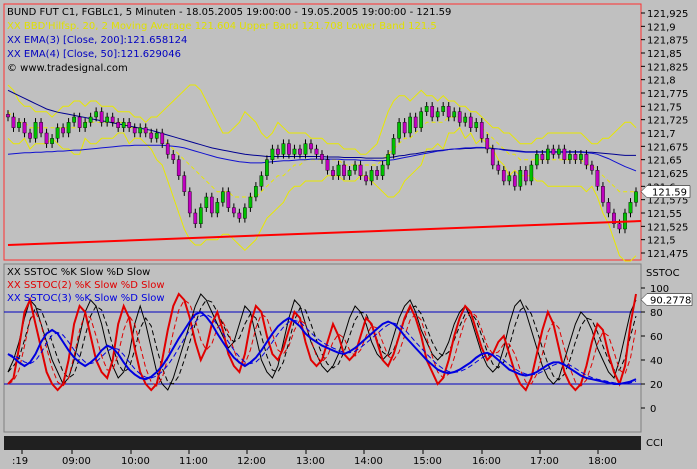 Image resolution: width=697 pixels, height=469 pixels. What do you see at coordinates (664, 161) in the screenshot?
I see `price-tick-label: 121,65` at bounding box center [664, 161].